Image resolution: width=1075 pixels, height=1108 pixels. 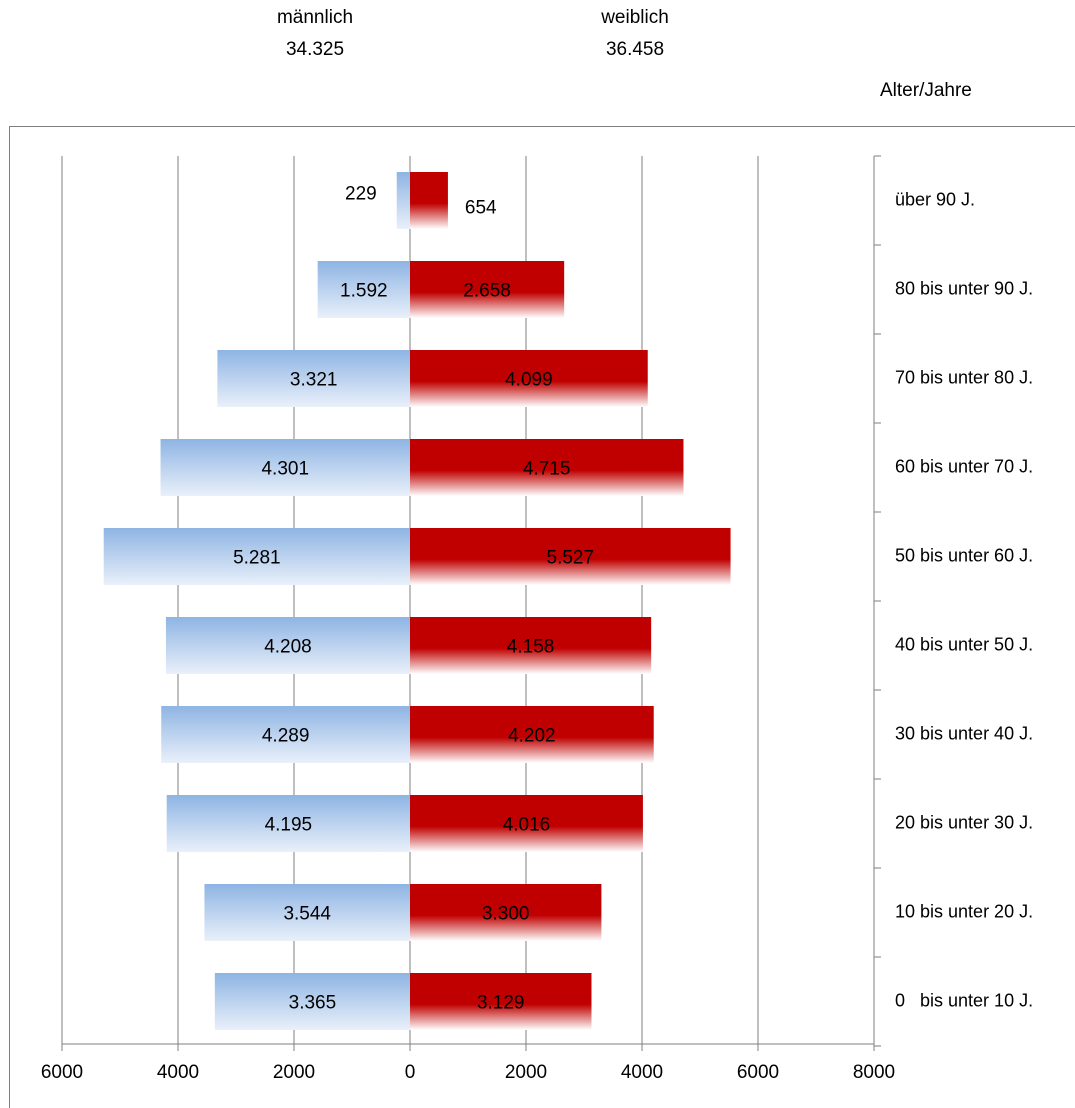 I want to click on category-label-0: über 90 J., so click(x=935, y=200).